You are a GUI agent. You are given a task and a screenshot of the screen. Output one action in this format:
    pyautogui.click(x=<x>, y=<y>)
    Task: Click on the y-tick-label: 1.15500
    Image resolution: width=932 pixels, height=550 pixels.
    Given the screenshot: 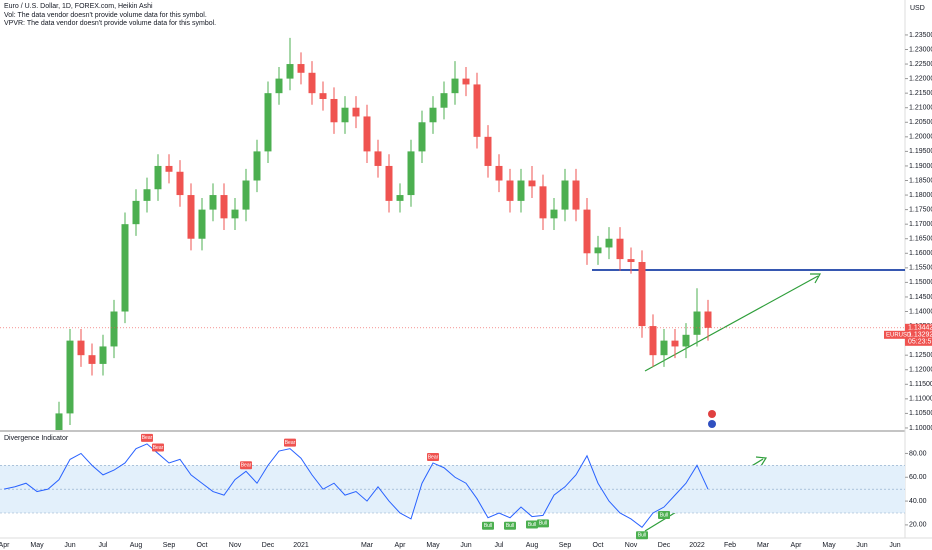 What is the action you would take?
    pyautogui.click(x=920, y=268)
    